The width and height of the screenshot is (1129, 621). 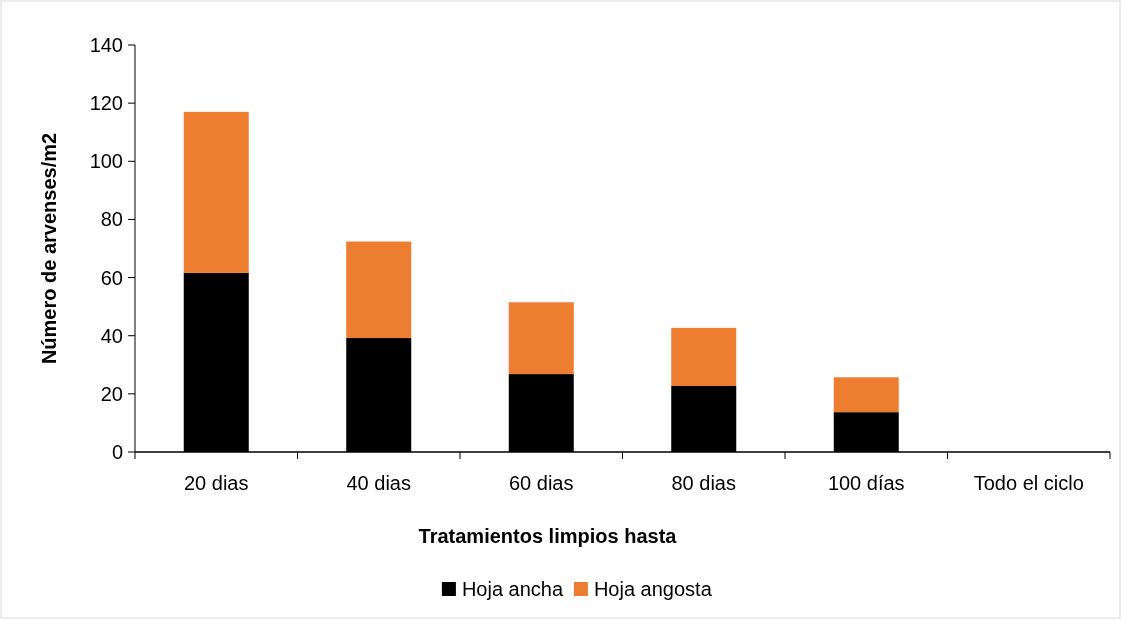 What do you see at coordinates (541, 483) in the screenshot?
I see `x-tick-label: 60 dias` at bounding box center [541, 483].